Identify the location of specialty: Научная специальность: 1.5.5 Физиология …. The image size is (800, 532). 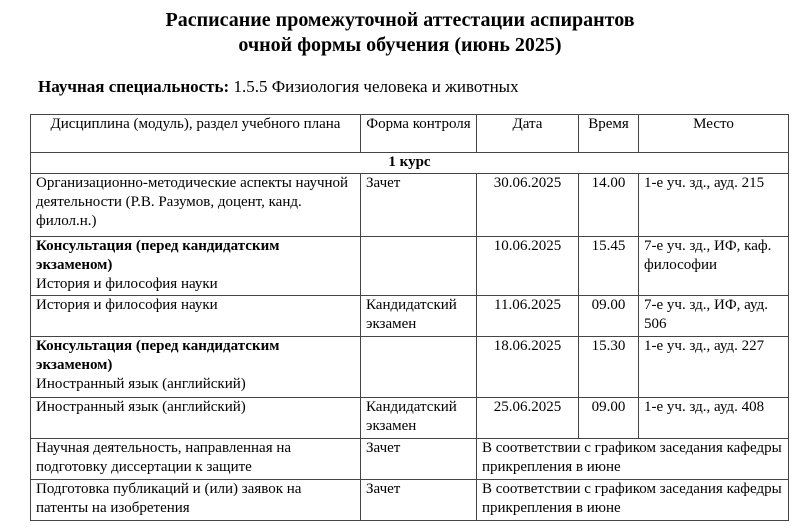
(278, 87).